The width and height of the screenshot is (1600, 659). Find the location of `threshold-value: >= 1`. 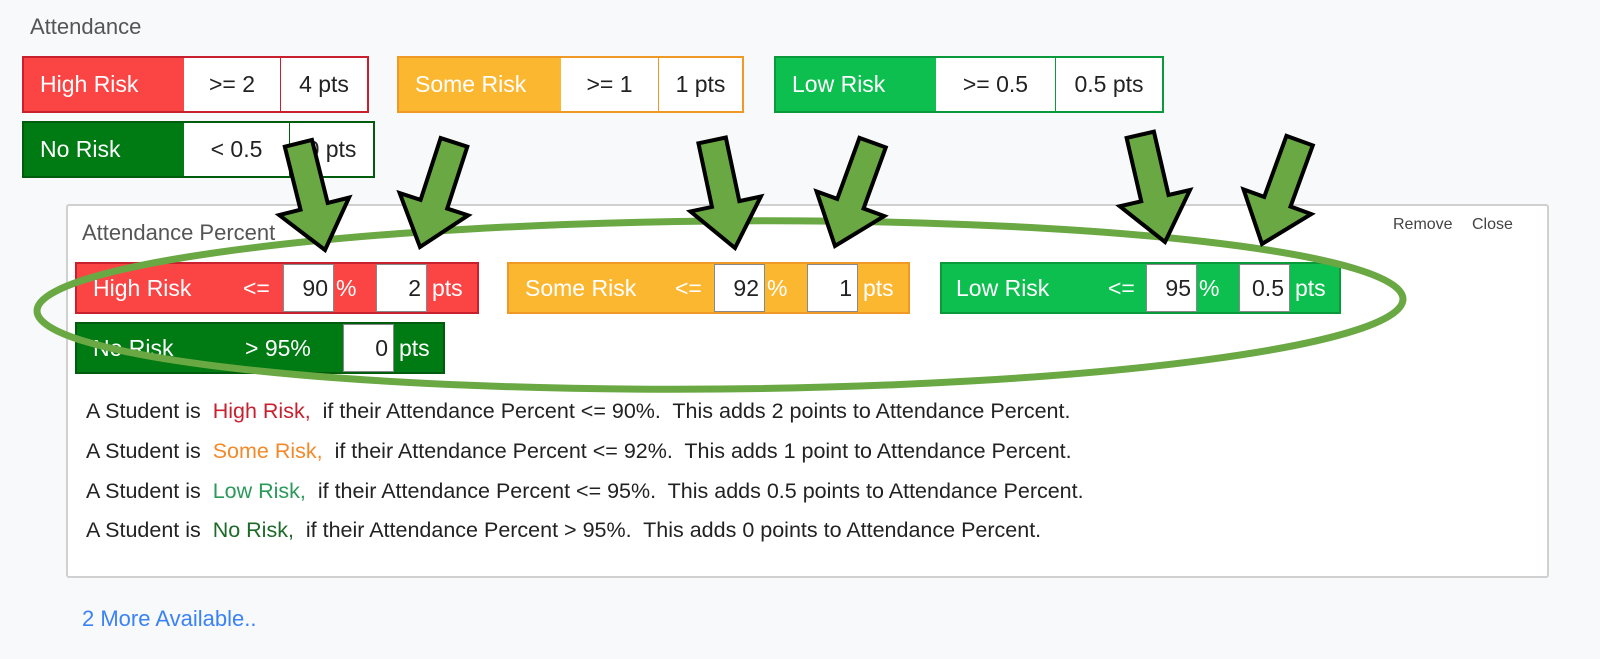

threshold-value: >= 1 is located at coordinates (610, 84).